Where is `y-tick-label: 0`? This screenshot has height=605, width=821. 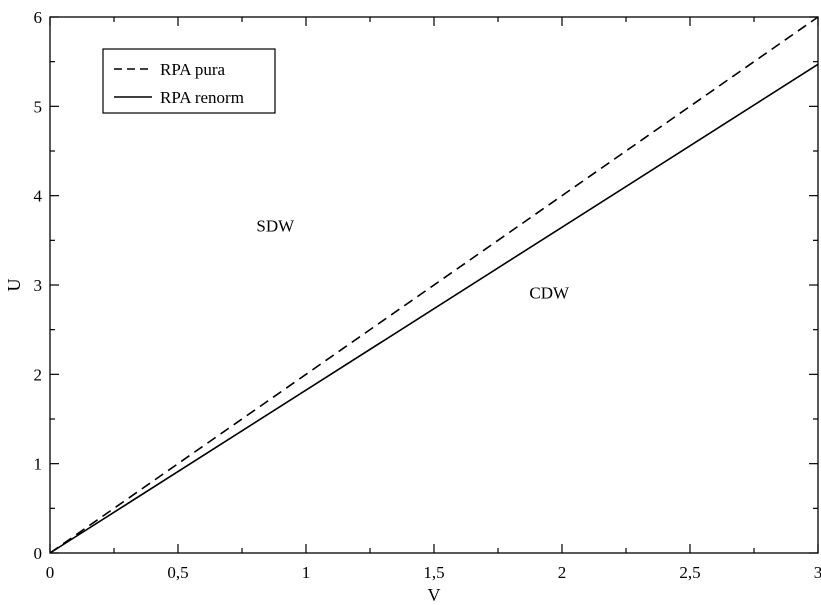 y-tick-label: 0 is located at coordinates (38, 553).